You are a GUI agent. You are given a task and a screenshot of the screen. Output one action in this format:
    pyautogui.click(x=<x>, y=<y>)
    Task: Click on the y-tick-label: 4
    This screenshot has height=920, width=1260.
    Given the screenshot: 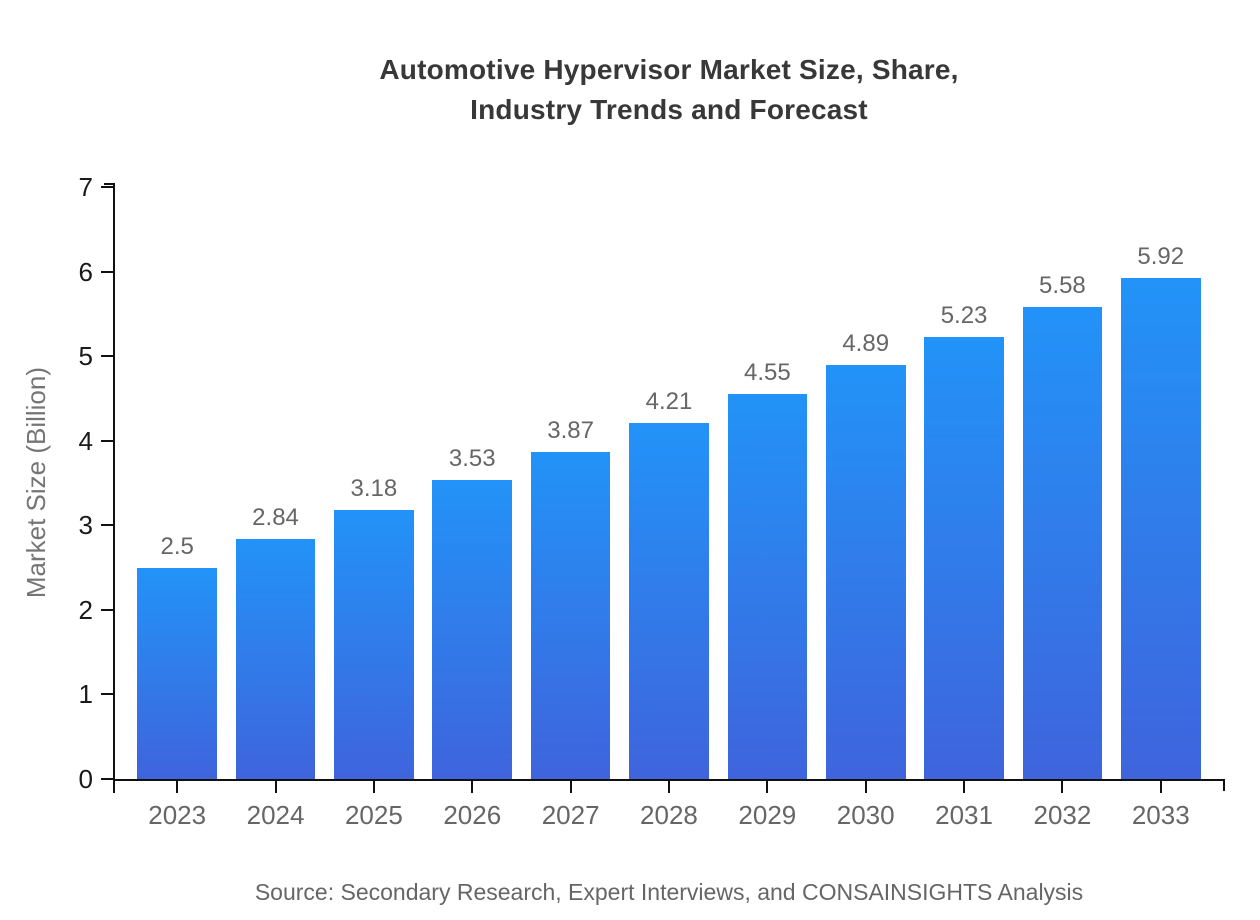 What is the action you would take?
    pyautogui.click(x=85, y=440)
    